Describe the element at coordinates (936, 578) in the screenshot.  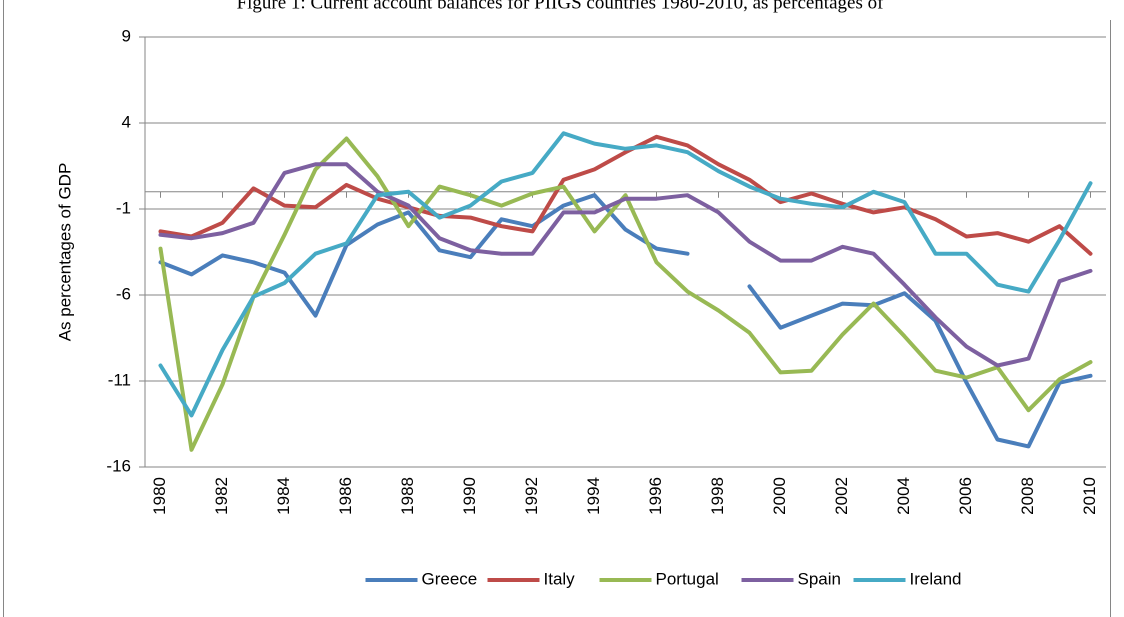
I see `legend-label: Ireland` at that location.